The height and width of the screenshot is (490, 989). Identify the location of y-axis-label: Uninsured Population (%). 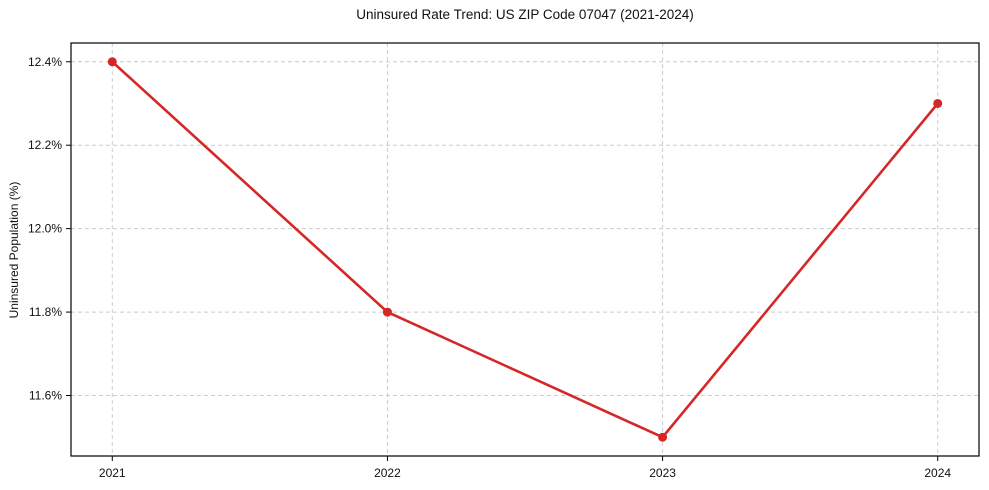
(14, 250).